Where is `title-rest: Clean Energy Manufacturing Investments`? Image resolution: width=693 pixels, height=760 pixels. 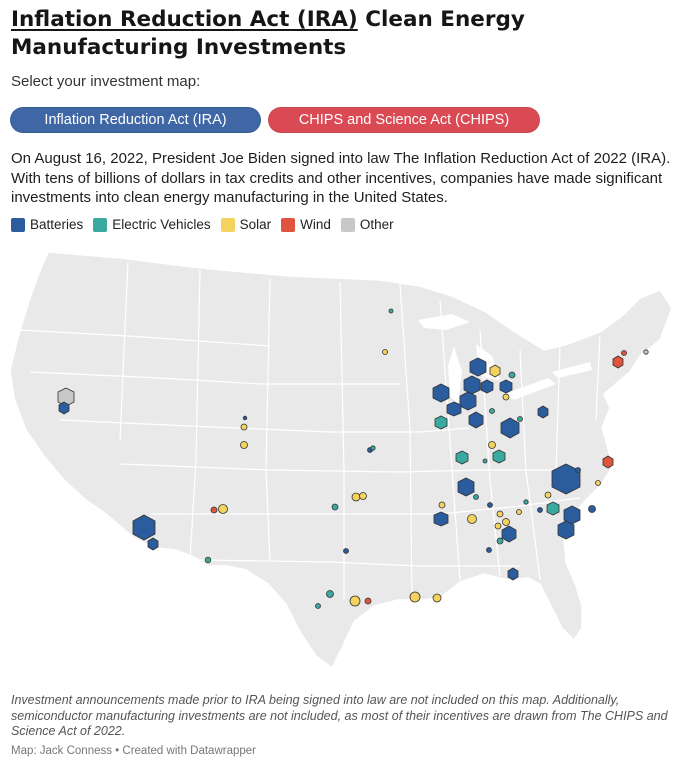 title-rest: Clean Energy Manufacturing Investments is located at coordinates (268, 33).